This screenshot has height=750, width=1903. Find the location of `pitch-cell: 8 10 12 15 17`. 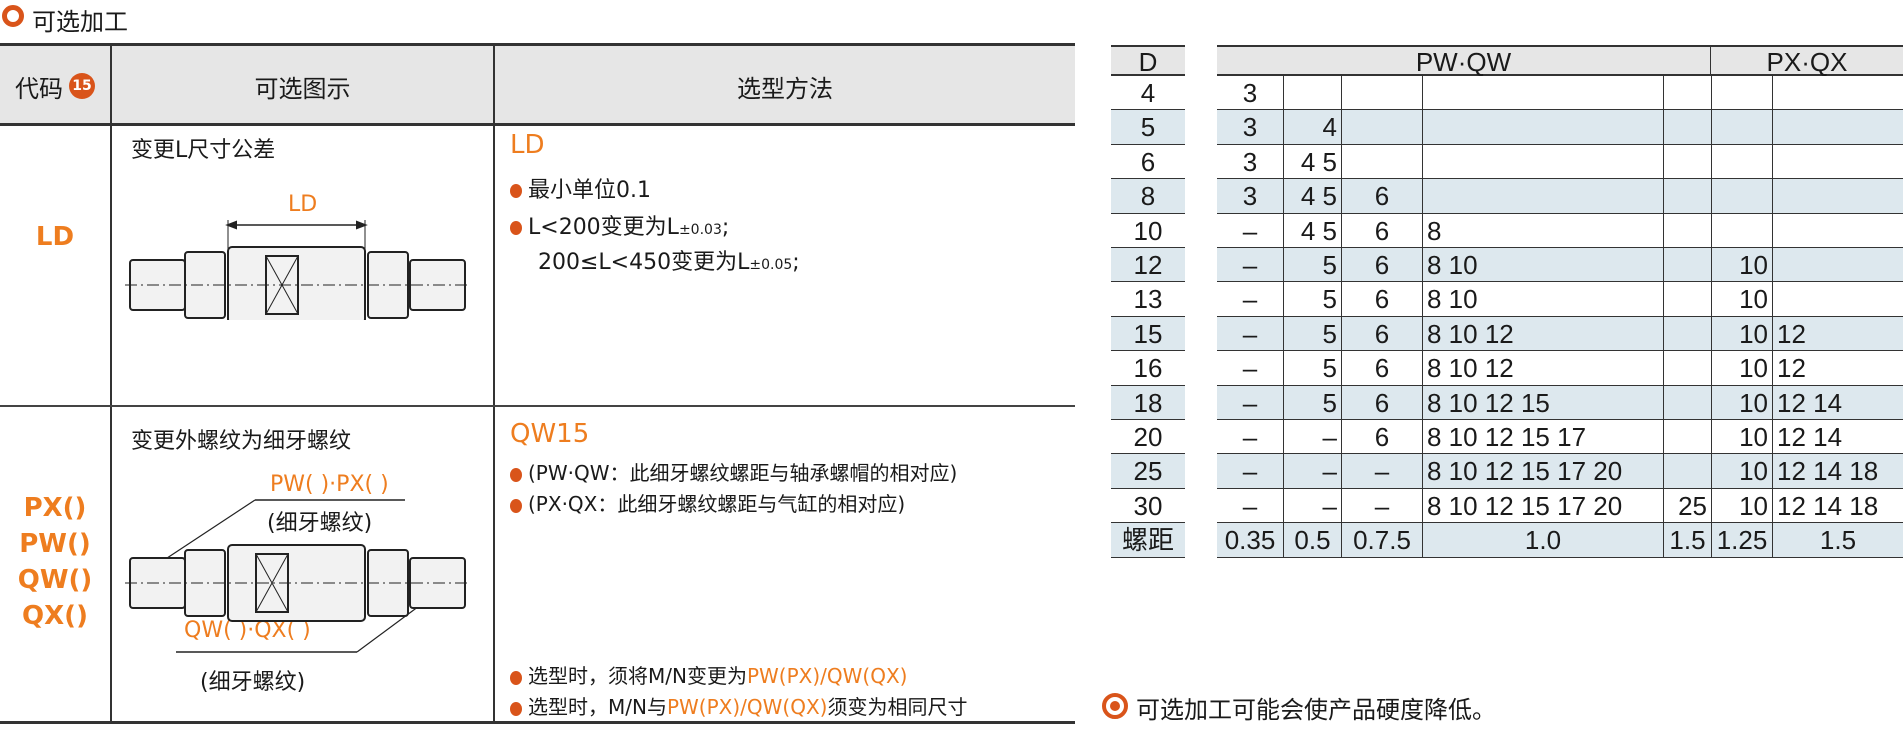

pitch-cell: 8 10 12 15 17 is located at coordinates (1542, 437).